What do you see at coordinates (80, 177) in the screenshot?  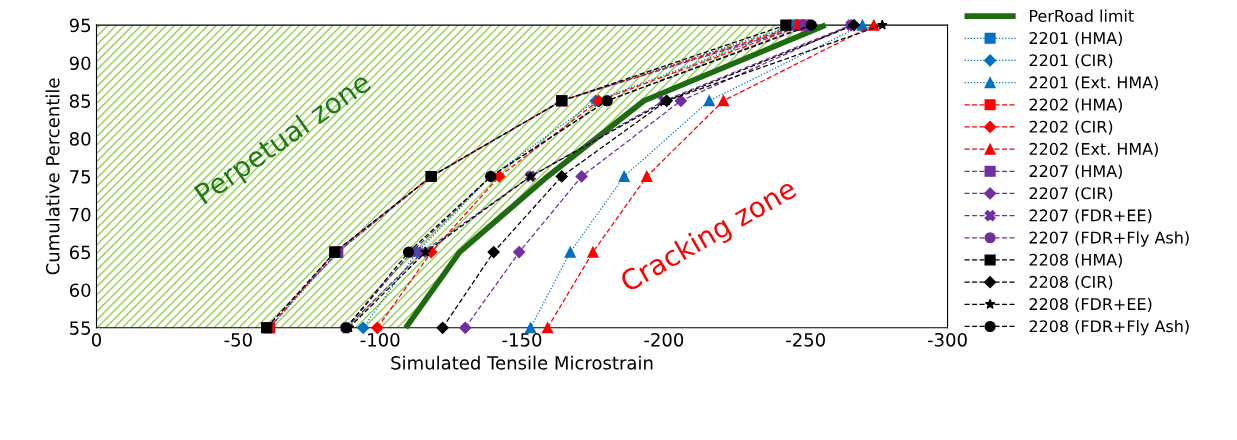 I see `y-tick-label: 75` at bounding box center [80, 177].